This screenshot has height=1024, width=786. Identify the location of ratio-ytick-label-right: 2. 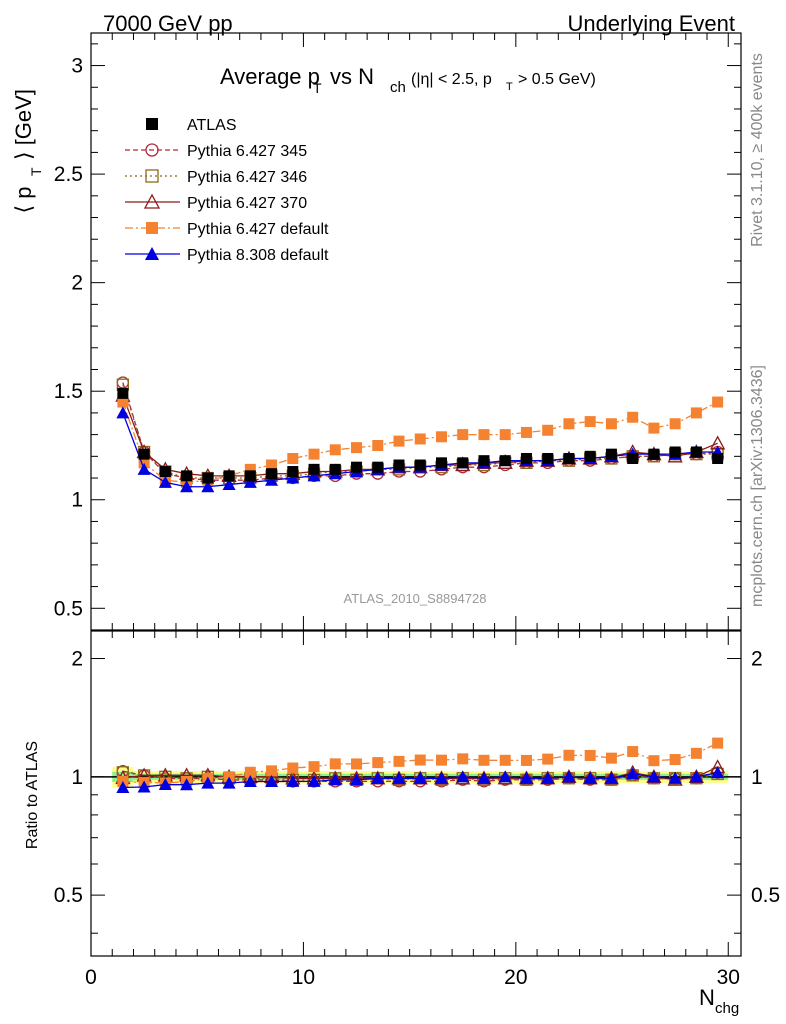
(757, 659).